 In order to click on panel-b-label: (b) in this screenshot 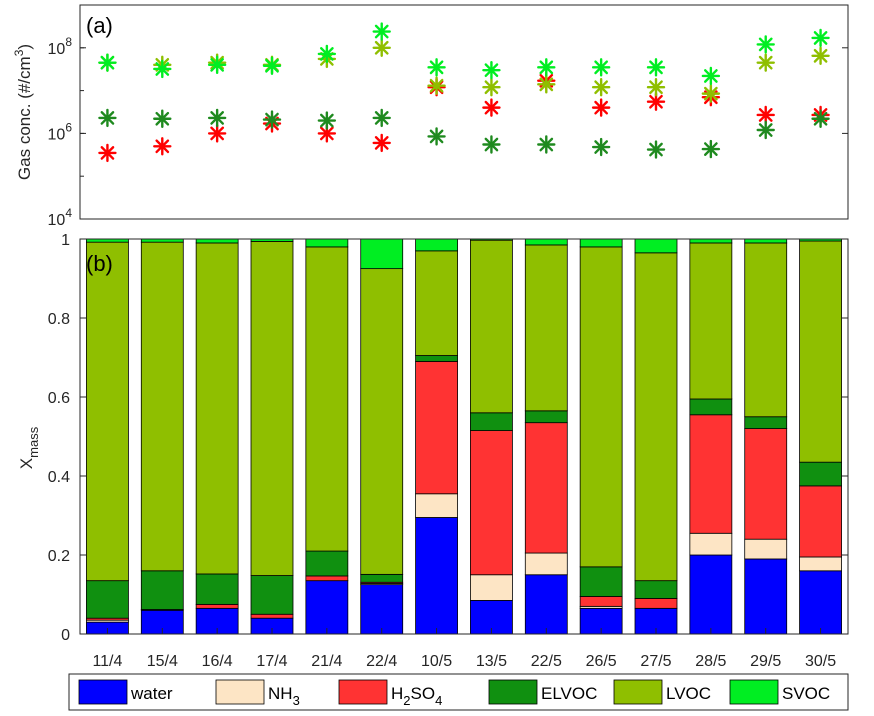, I will do `click(99, 263)`.